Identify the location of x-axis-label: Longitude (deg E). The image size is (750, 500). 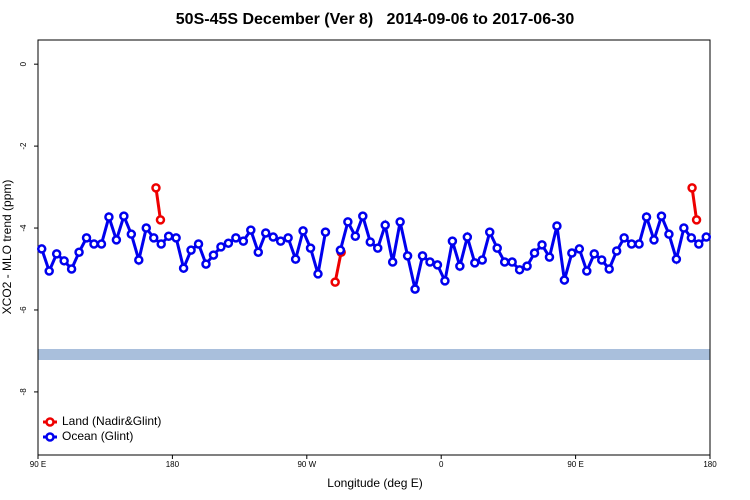
(374, 483).